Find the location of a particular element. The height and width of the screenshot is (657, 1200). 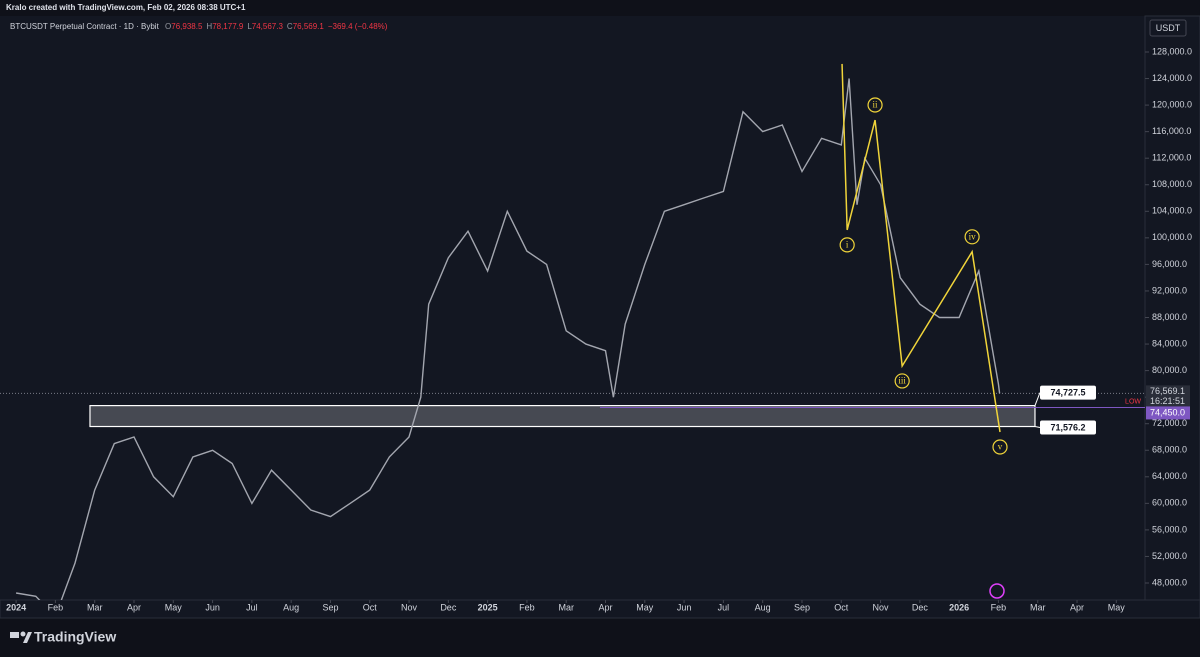

y-tick-label: 48,000.0 is located at coordinates (1169, 582).